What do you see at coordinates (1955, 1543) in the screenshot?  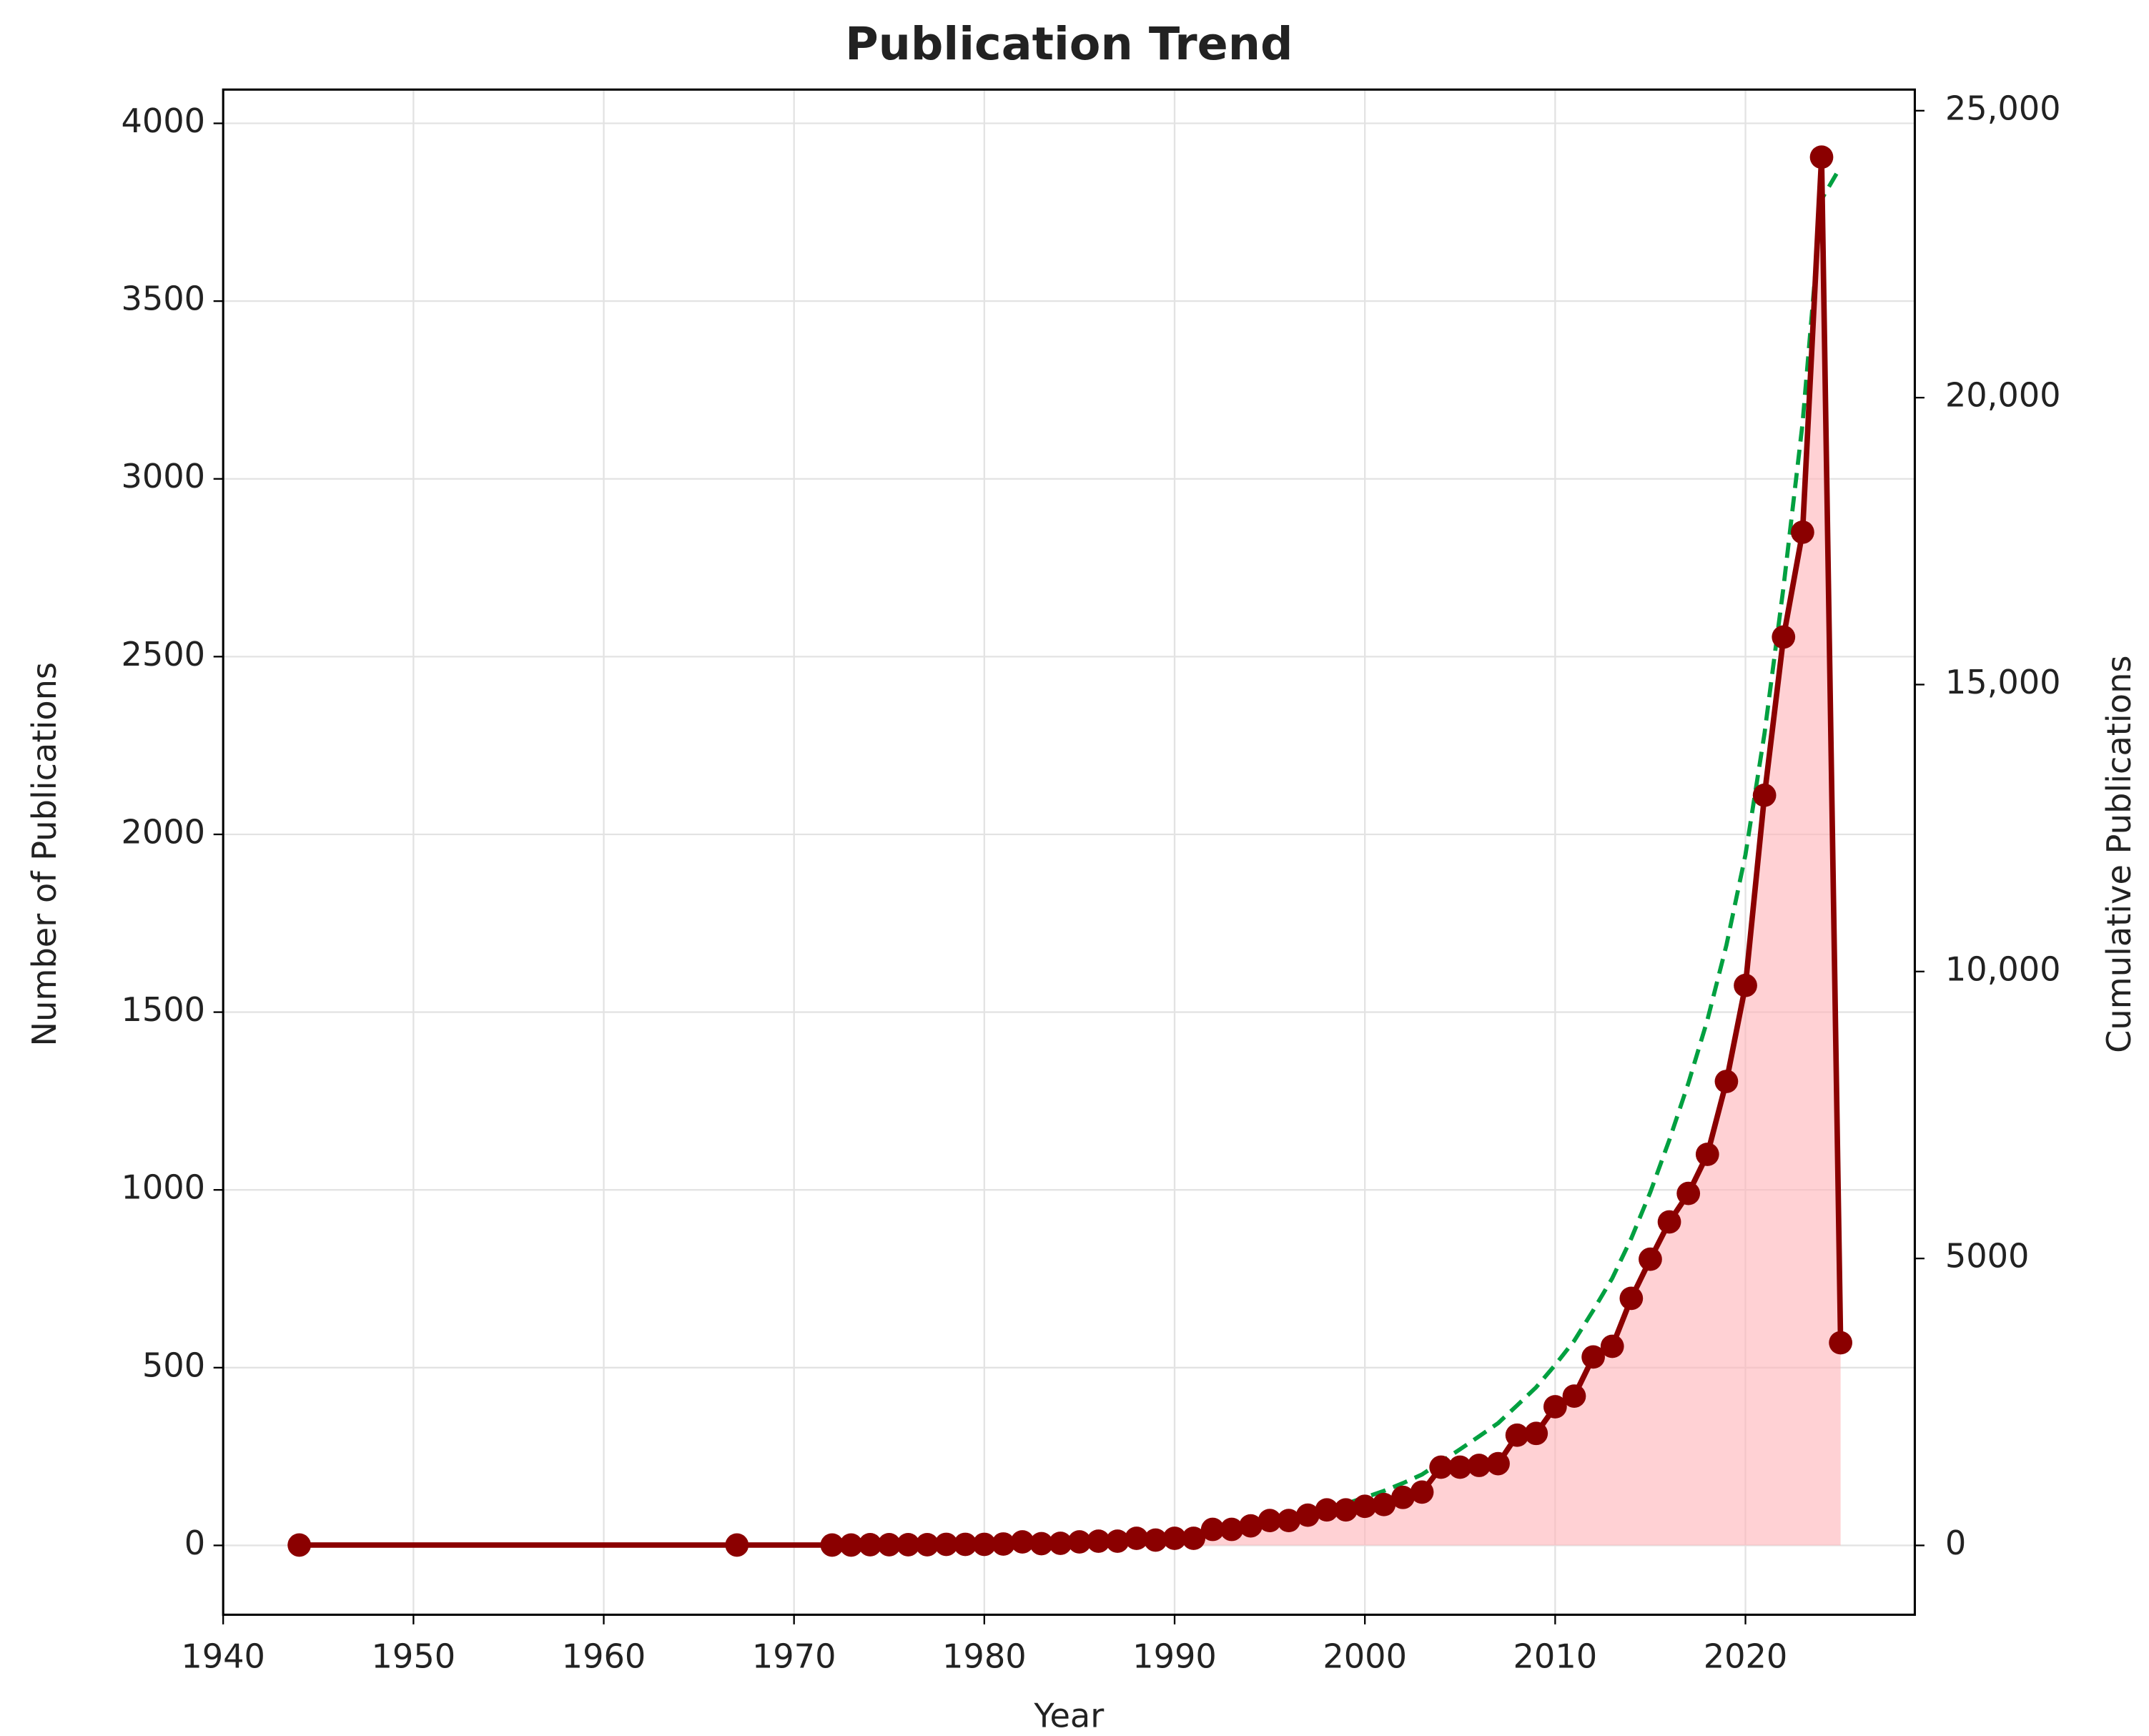 I see `y2-tick-label: 0` at bounding box center [1955, 1543].